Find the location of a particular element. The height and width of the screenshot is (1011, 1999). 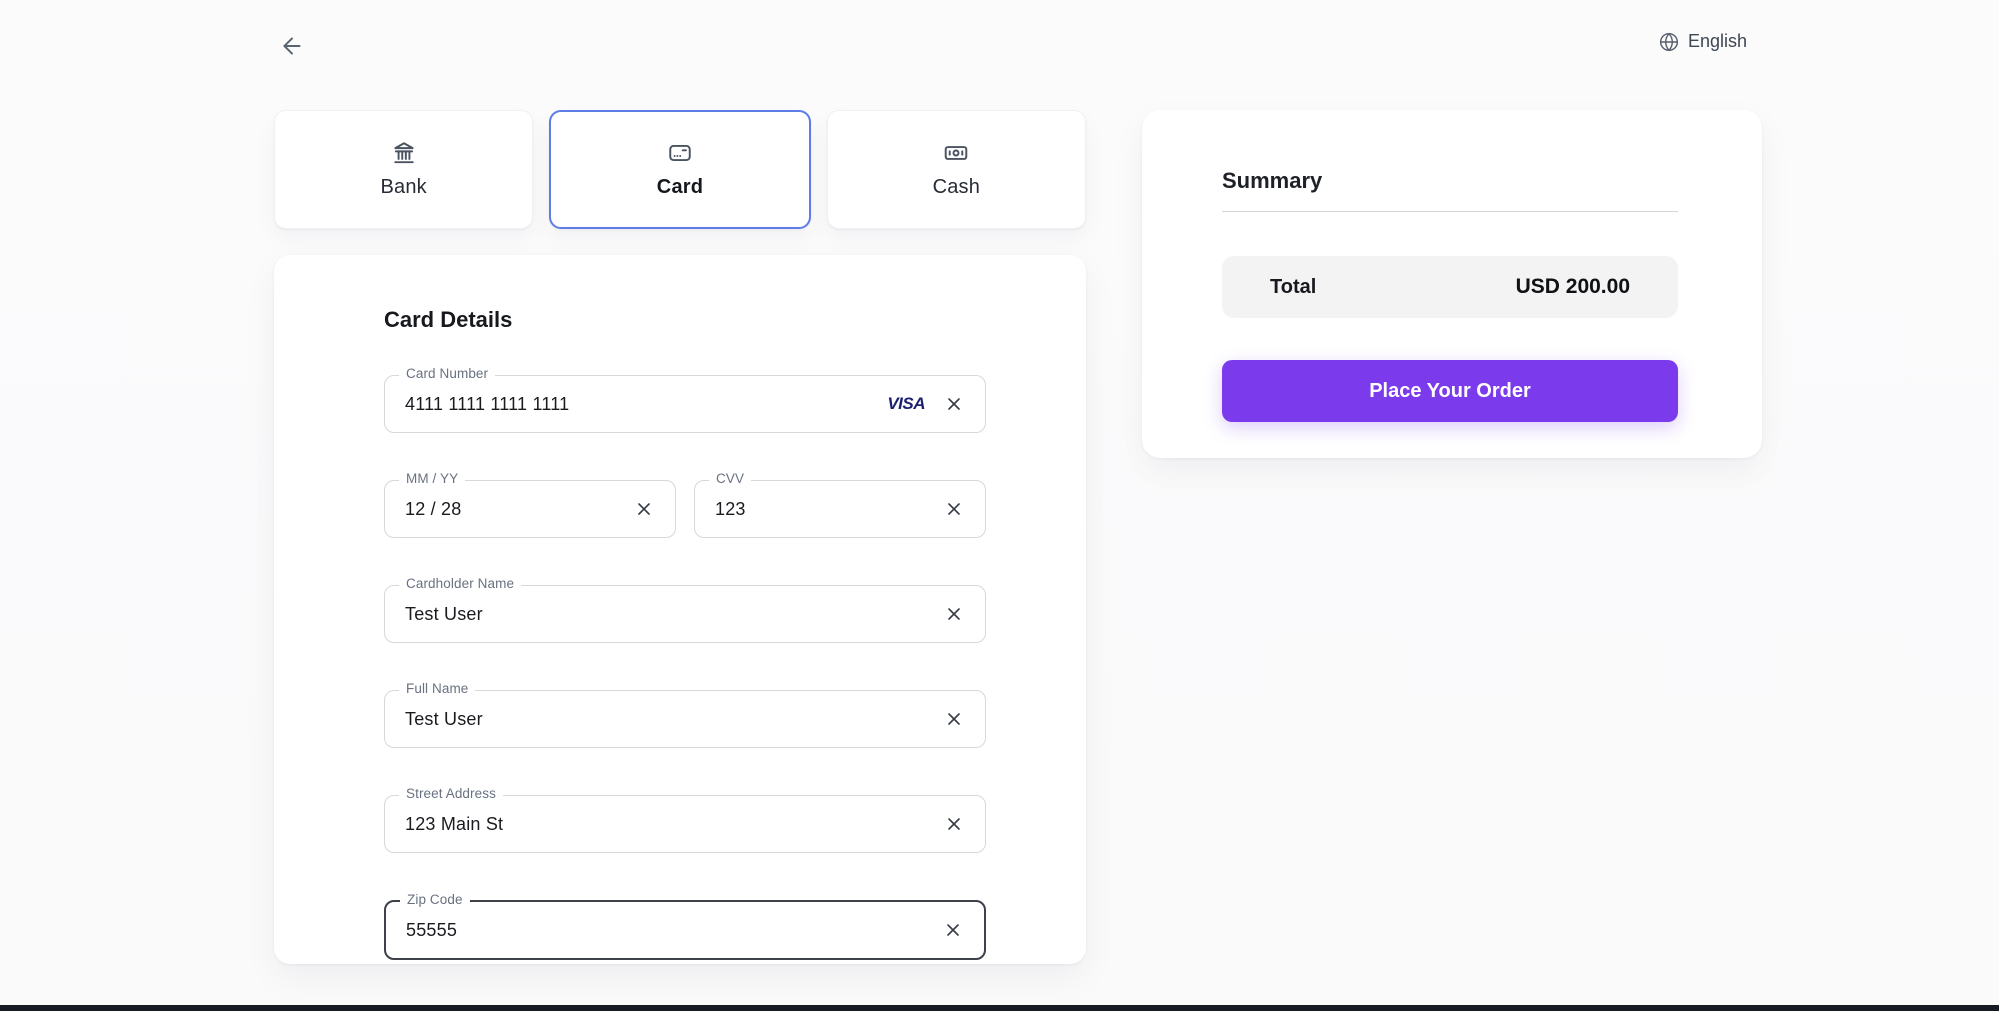

clear-full-name-icon is located at coordinates (954, 719).